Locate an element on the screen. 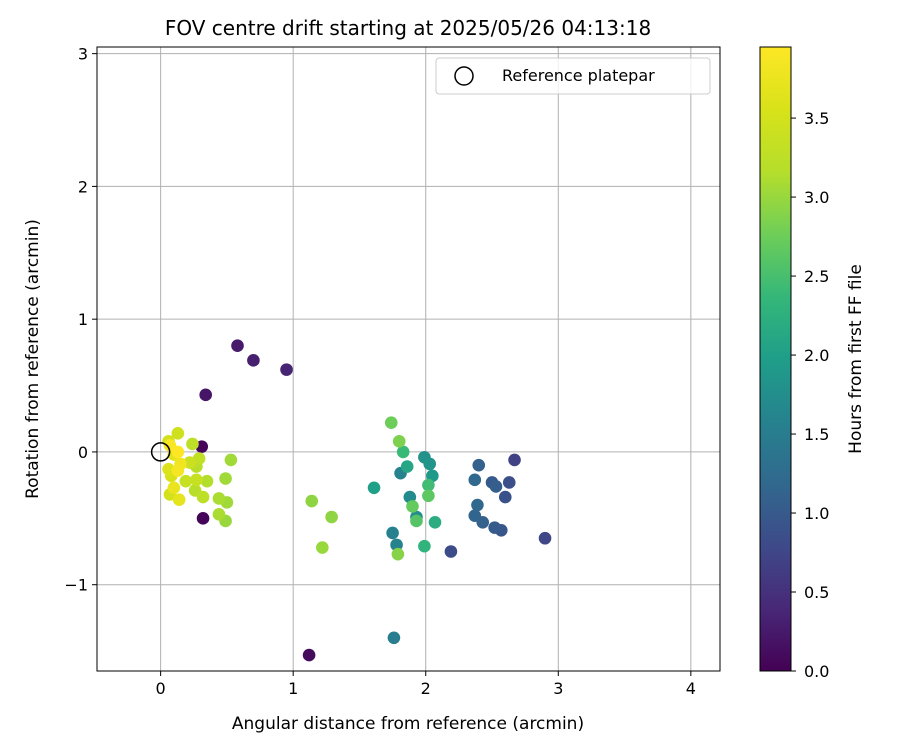 The width and height of the screenshot is (900, 754). colorbar-tick-label: 3.0 is located at coordinates (816, 197).